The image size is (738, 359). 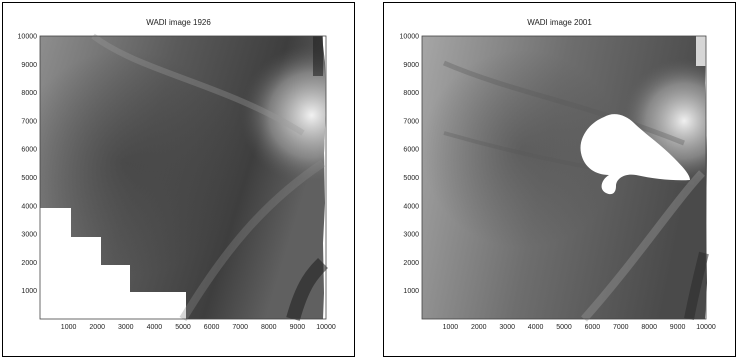 What do you see at coordinates (635, 154) in the screenshot?
I see `white-void-blob` at bounding box center [635, 154].